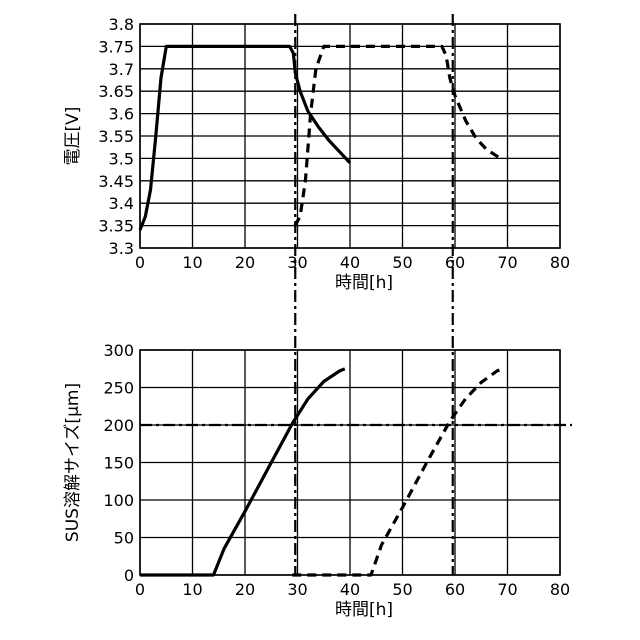  Describe the element at coordinates (397, 472) in the screenshot. I see `series-line-dashed` at that location.